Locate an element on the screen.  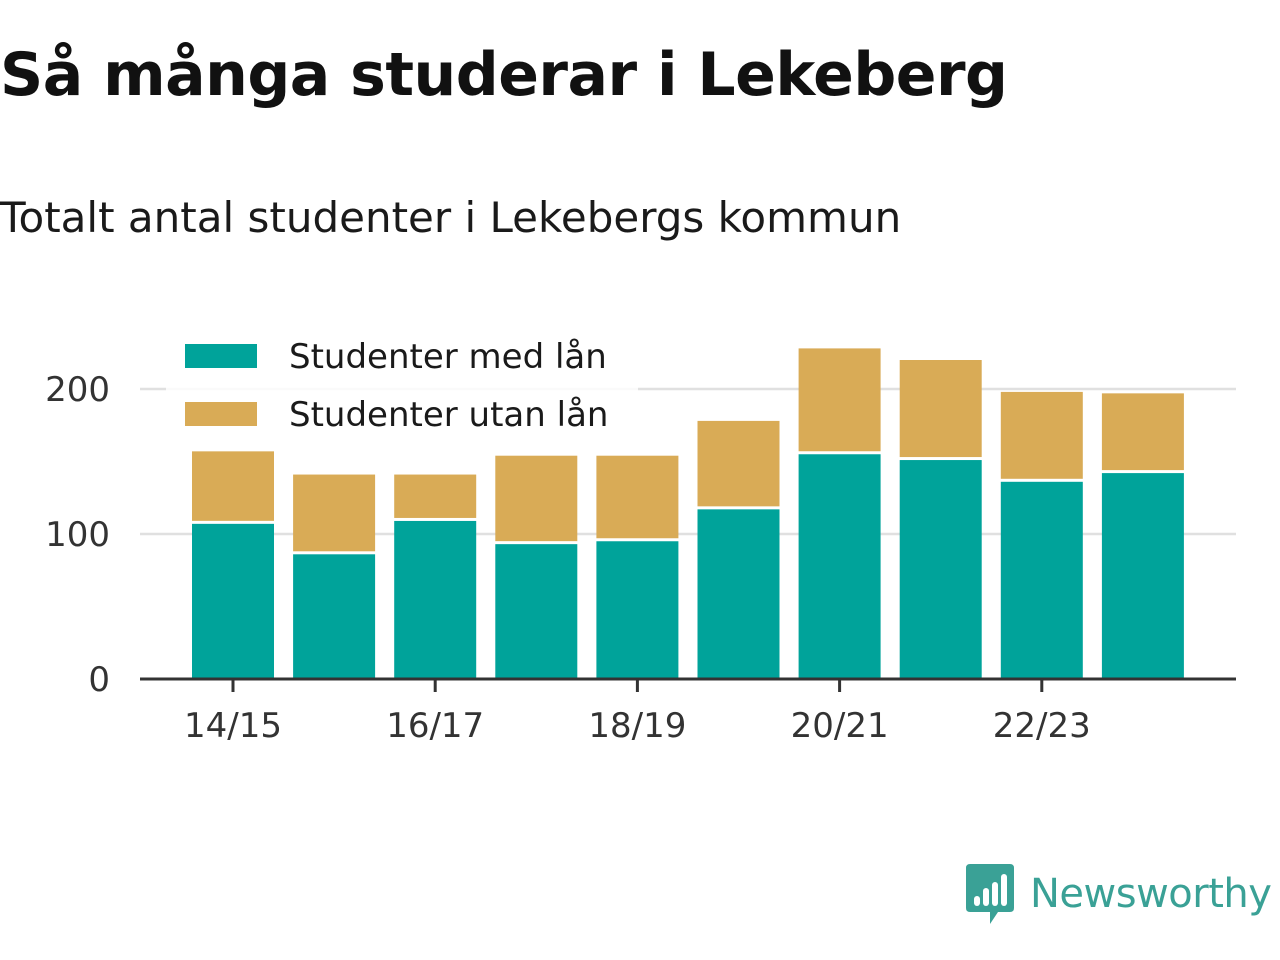
y-tick-label: 100 is located at coordinates (77, 535).